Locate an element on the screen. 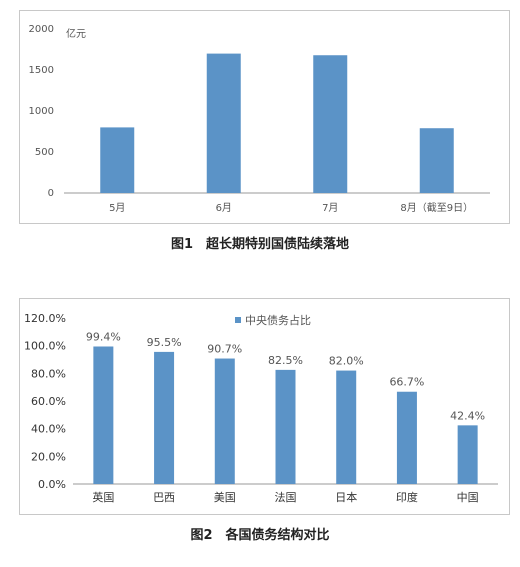 The image size is (520, 567). y-tick-label: 80.0% is located at coordinates (48, 373).